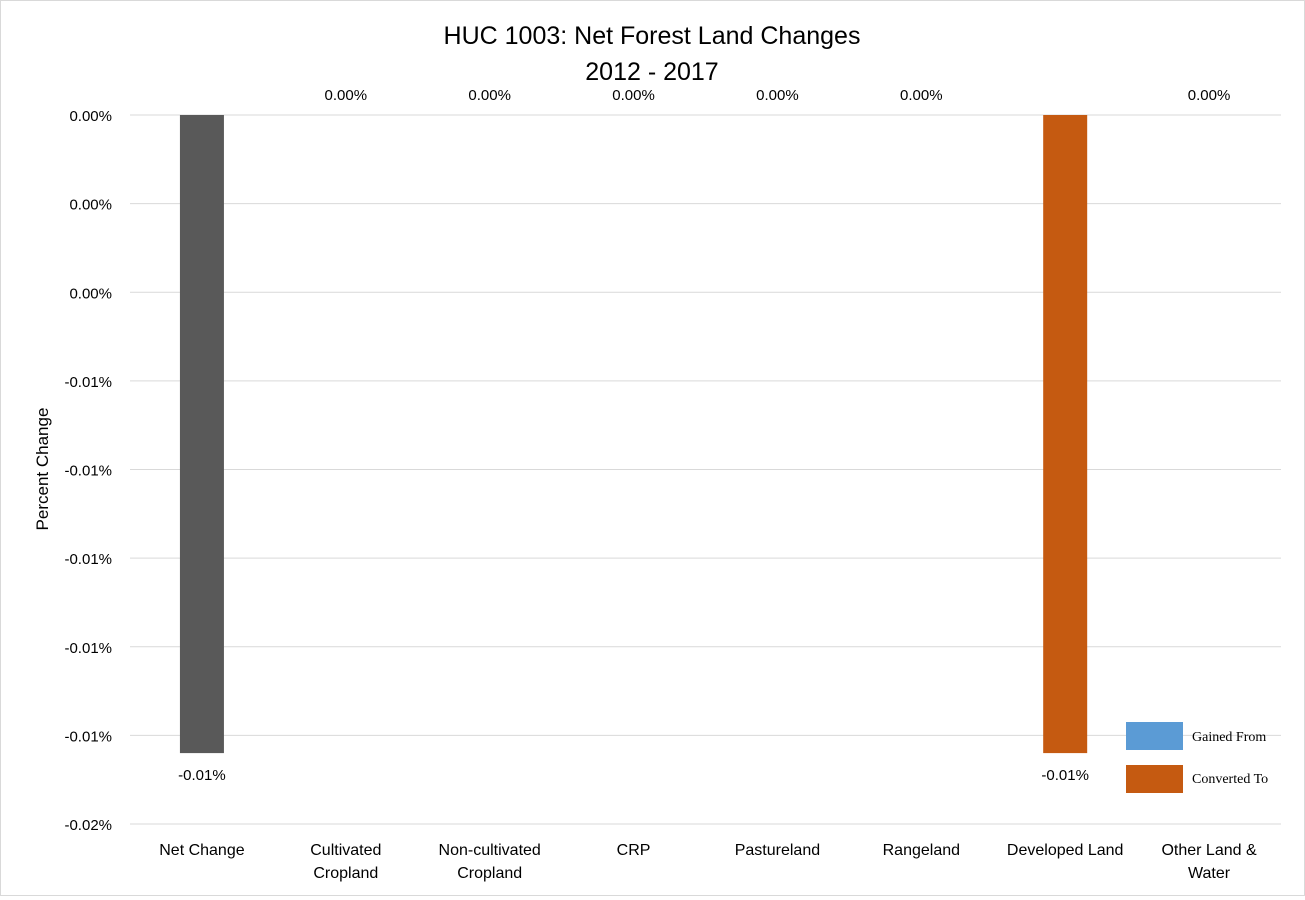 This screenshot has width=1305, height=900. What do you see at coordinates (1065, 850) in the screenshot?
I see `x-tick-label: Developed Land` at bounding box center [1065, 850].